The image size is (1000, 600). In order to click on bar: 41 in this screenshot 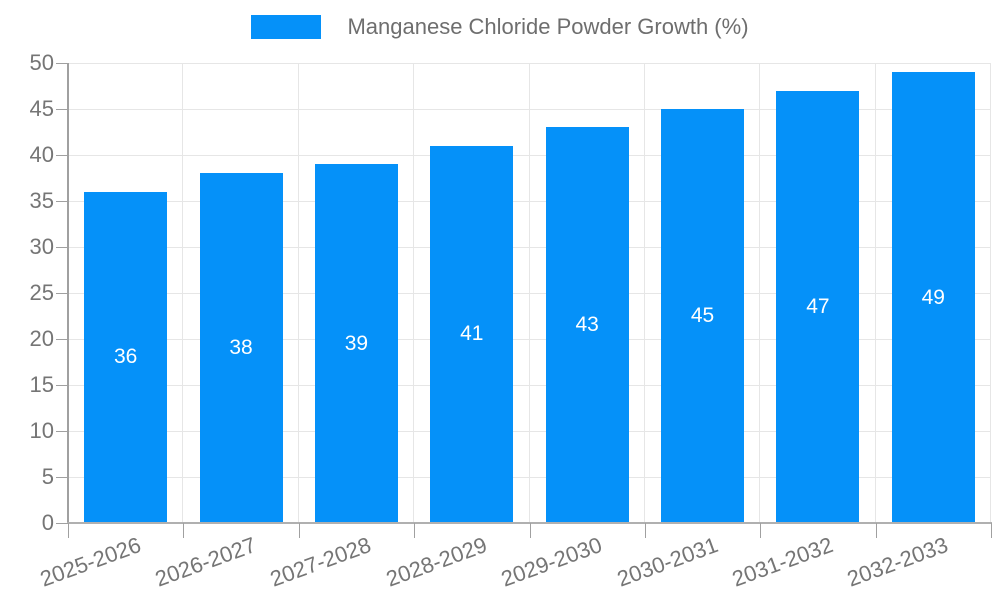, I will do `click(472, 334)`.